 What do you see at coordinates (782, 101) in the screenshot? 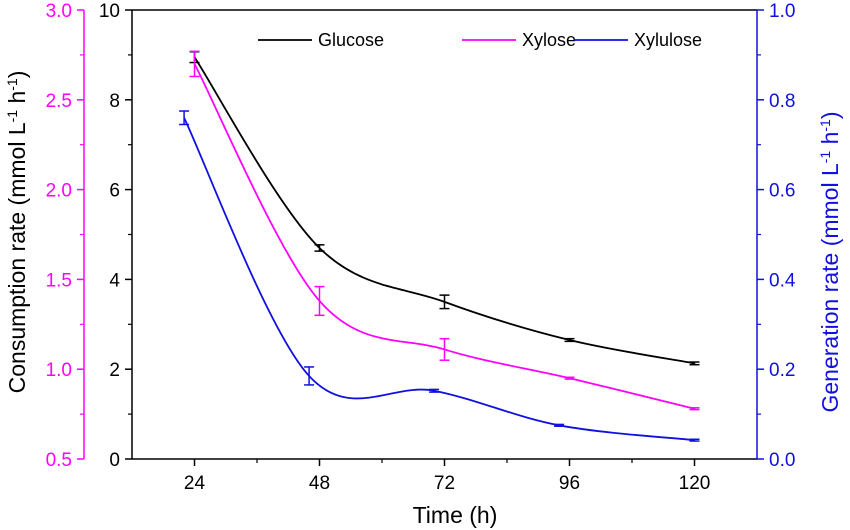
I see `right-y-tick-label: 0.8` at bounding box center [782, 101].